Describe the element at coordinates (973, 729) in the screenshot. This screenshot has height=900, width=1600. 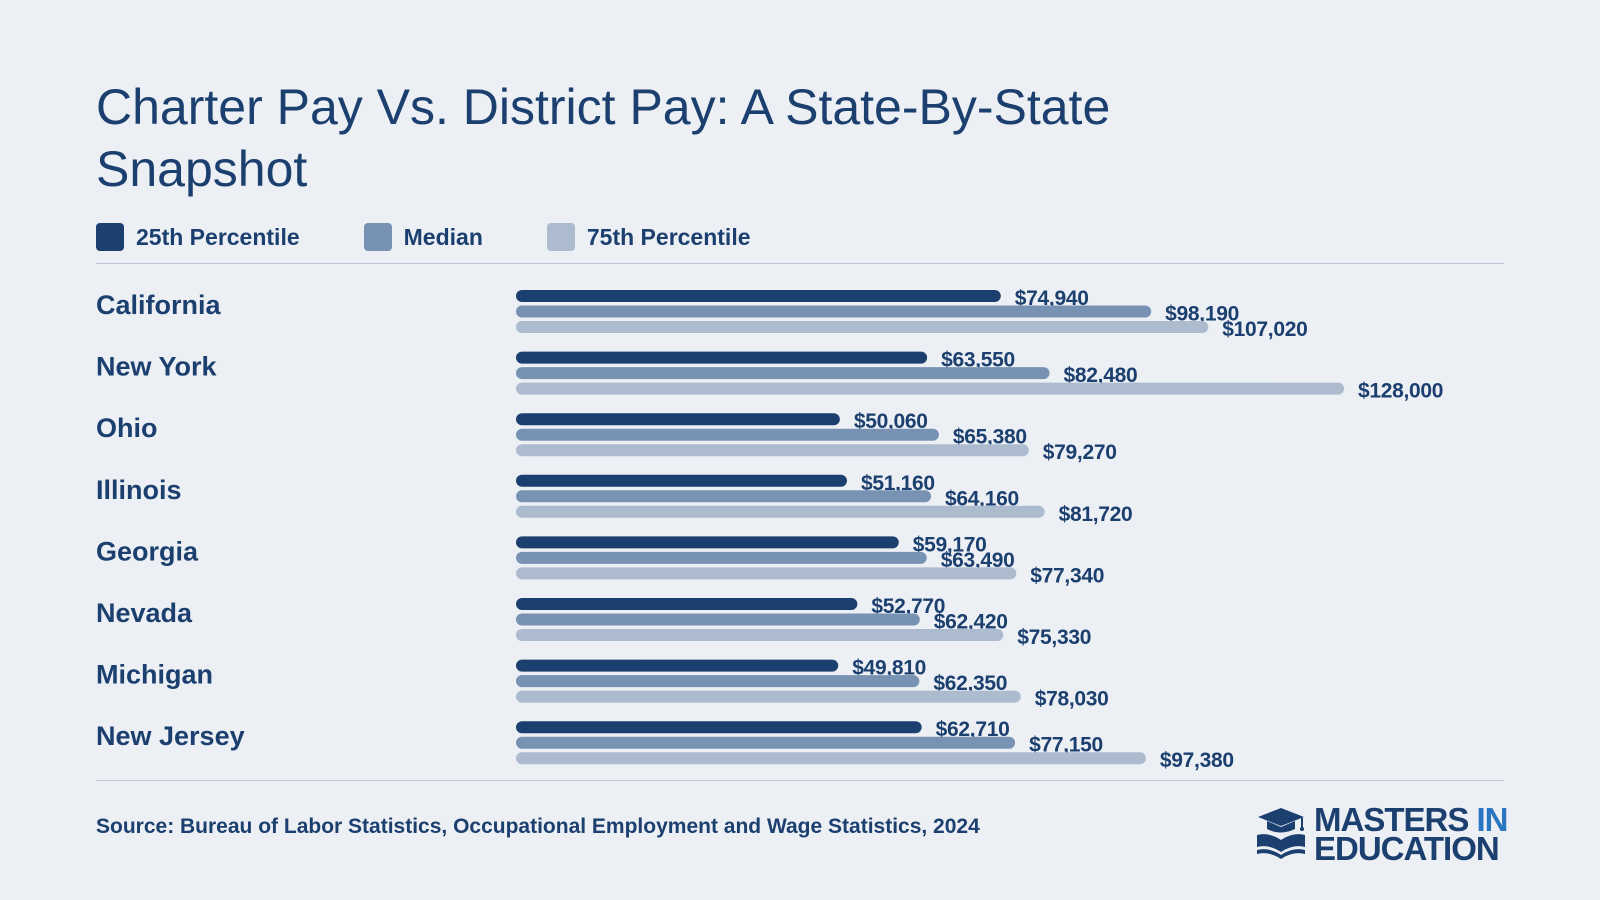
I see `data-label-new-jersey-series-0: $62,710` at that location.